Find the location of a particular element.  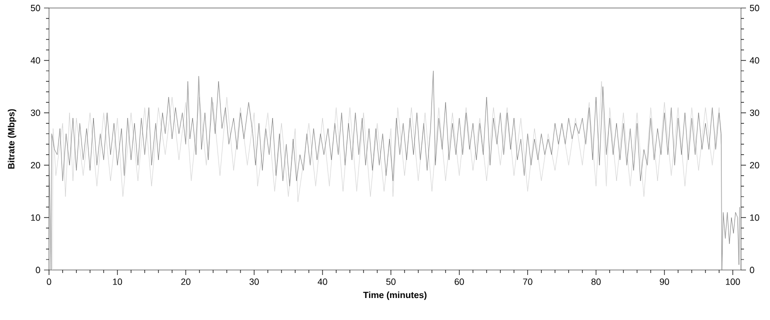

x-tick-label: 50 is located at coordinates (391, 281).